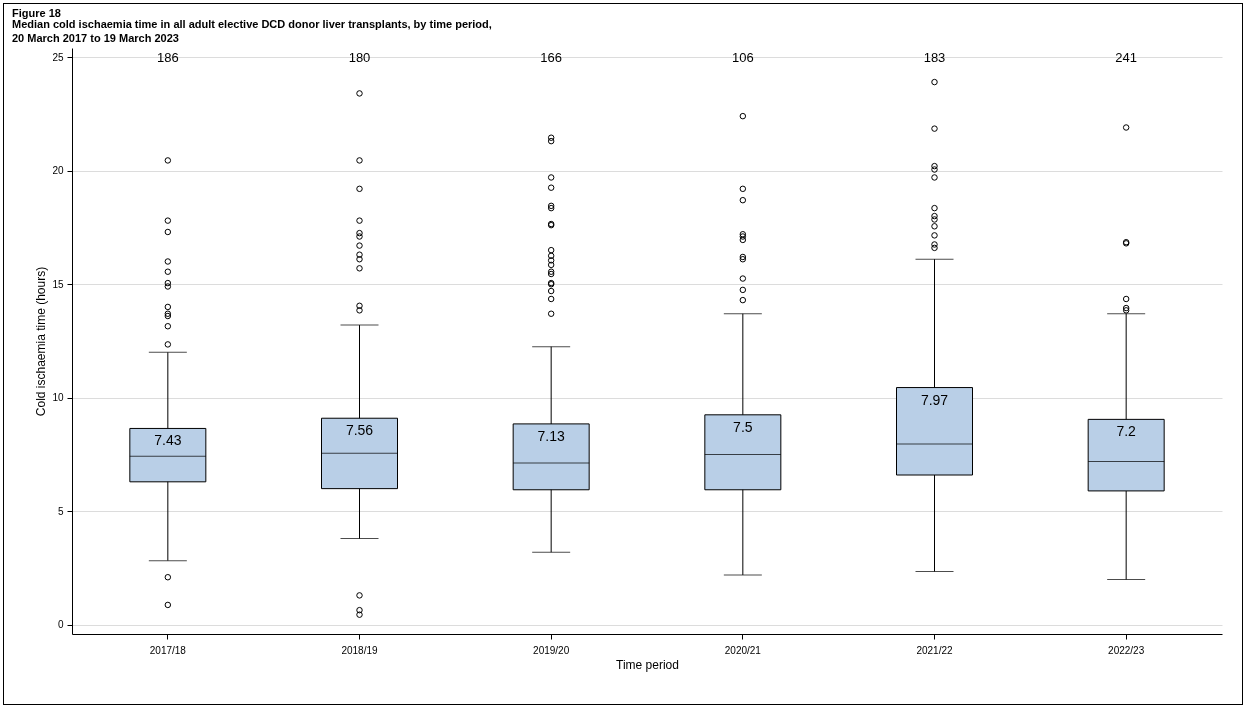 The width and height of the screenshot is (1250, 713). I want to click on y-tick-label: 20, so click(58, 171).